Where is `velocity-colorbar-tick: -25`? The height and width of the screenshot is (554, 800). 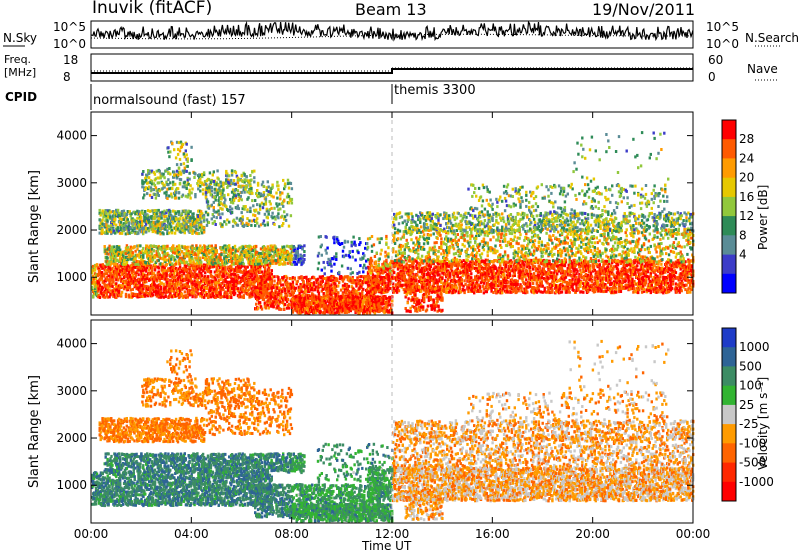 velocity-colorbar-tick: -25 is located at coordinates (749, 424).